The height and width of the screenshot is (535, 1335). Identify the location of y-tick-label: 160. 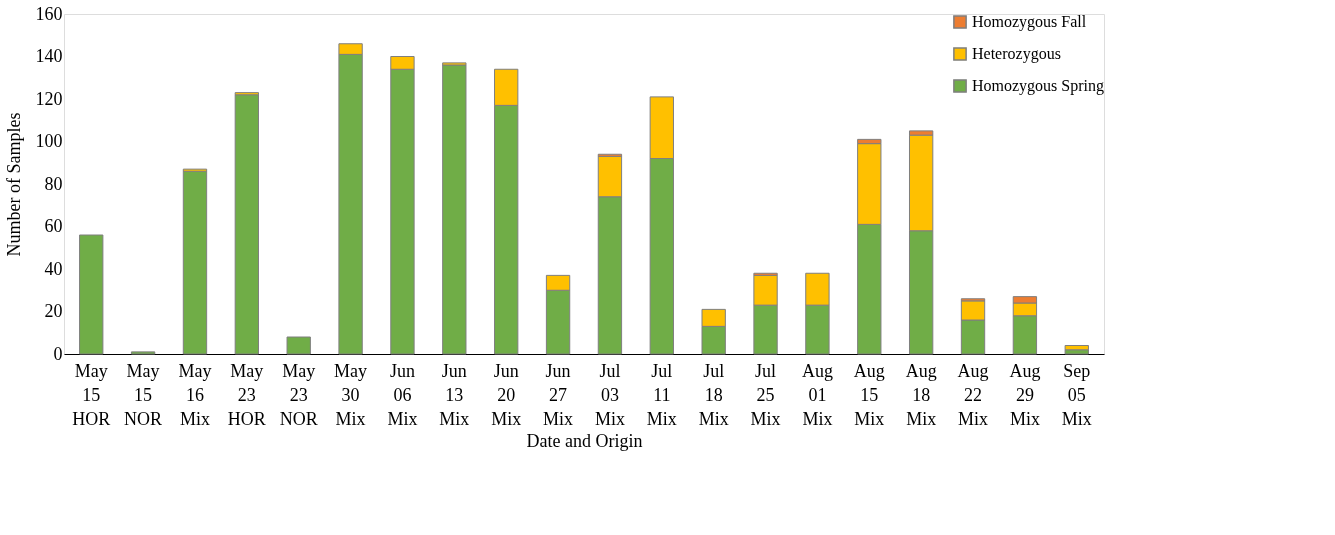
(49, 13).